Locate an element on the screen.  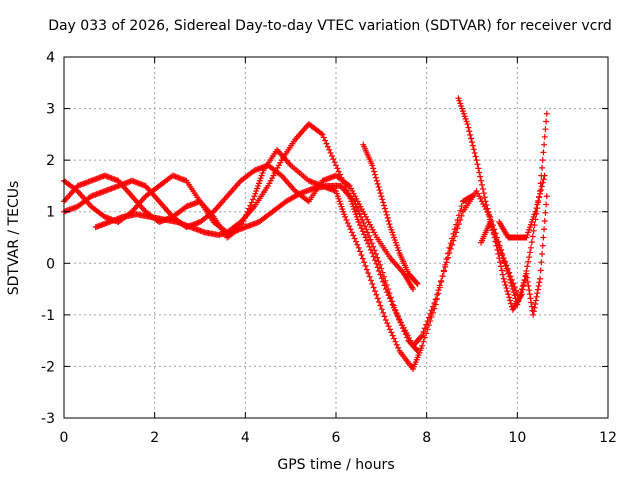
x-tick-label: 2 is located at coordinates (154, 438).